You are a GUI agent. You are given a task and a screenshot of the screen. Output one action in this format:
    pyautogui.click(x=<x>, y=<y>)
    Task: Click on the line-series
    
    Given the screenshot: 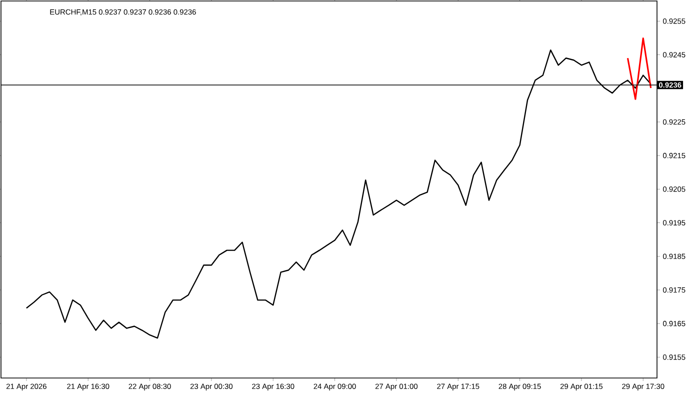 What is the action you would take?
    pyautogui.click(x=639, y=68)
    